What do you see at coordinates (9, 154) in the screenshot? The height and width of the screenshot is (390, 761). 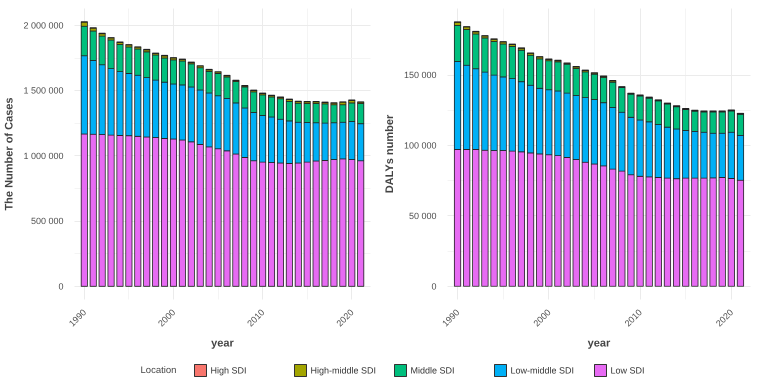 I see `y-axis-title: The Number of Cases` at bounding box center [9, 154].